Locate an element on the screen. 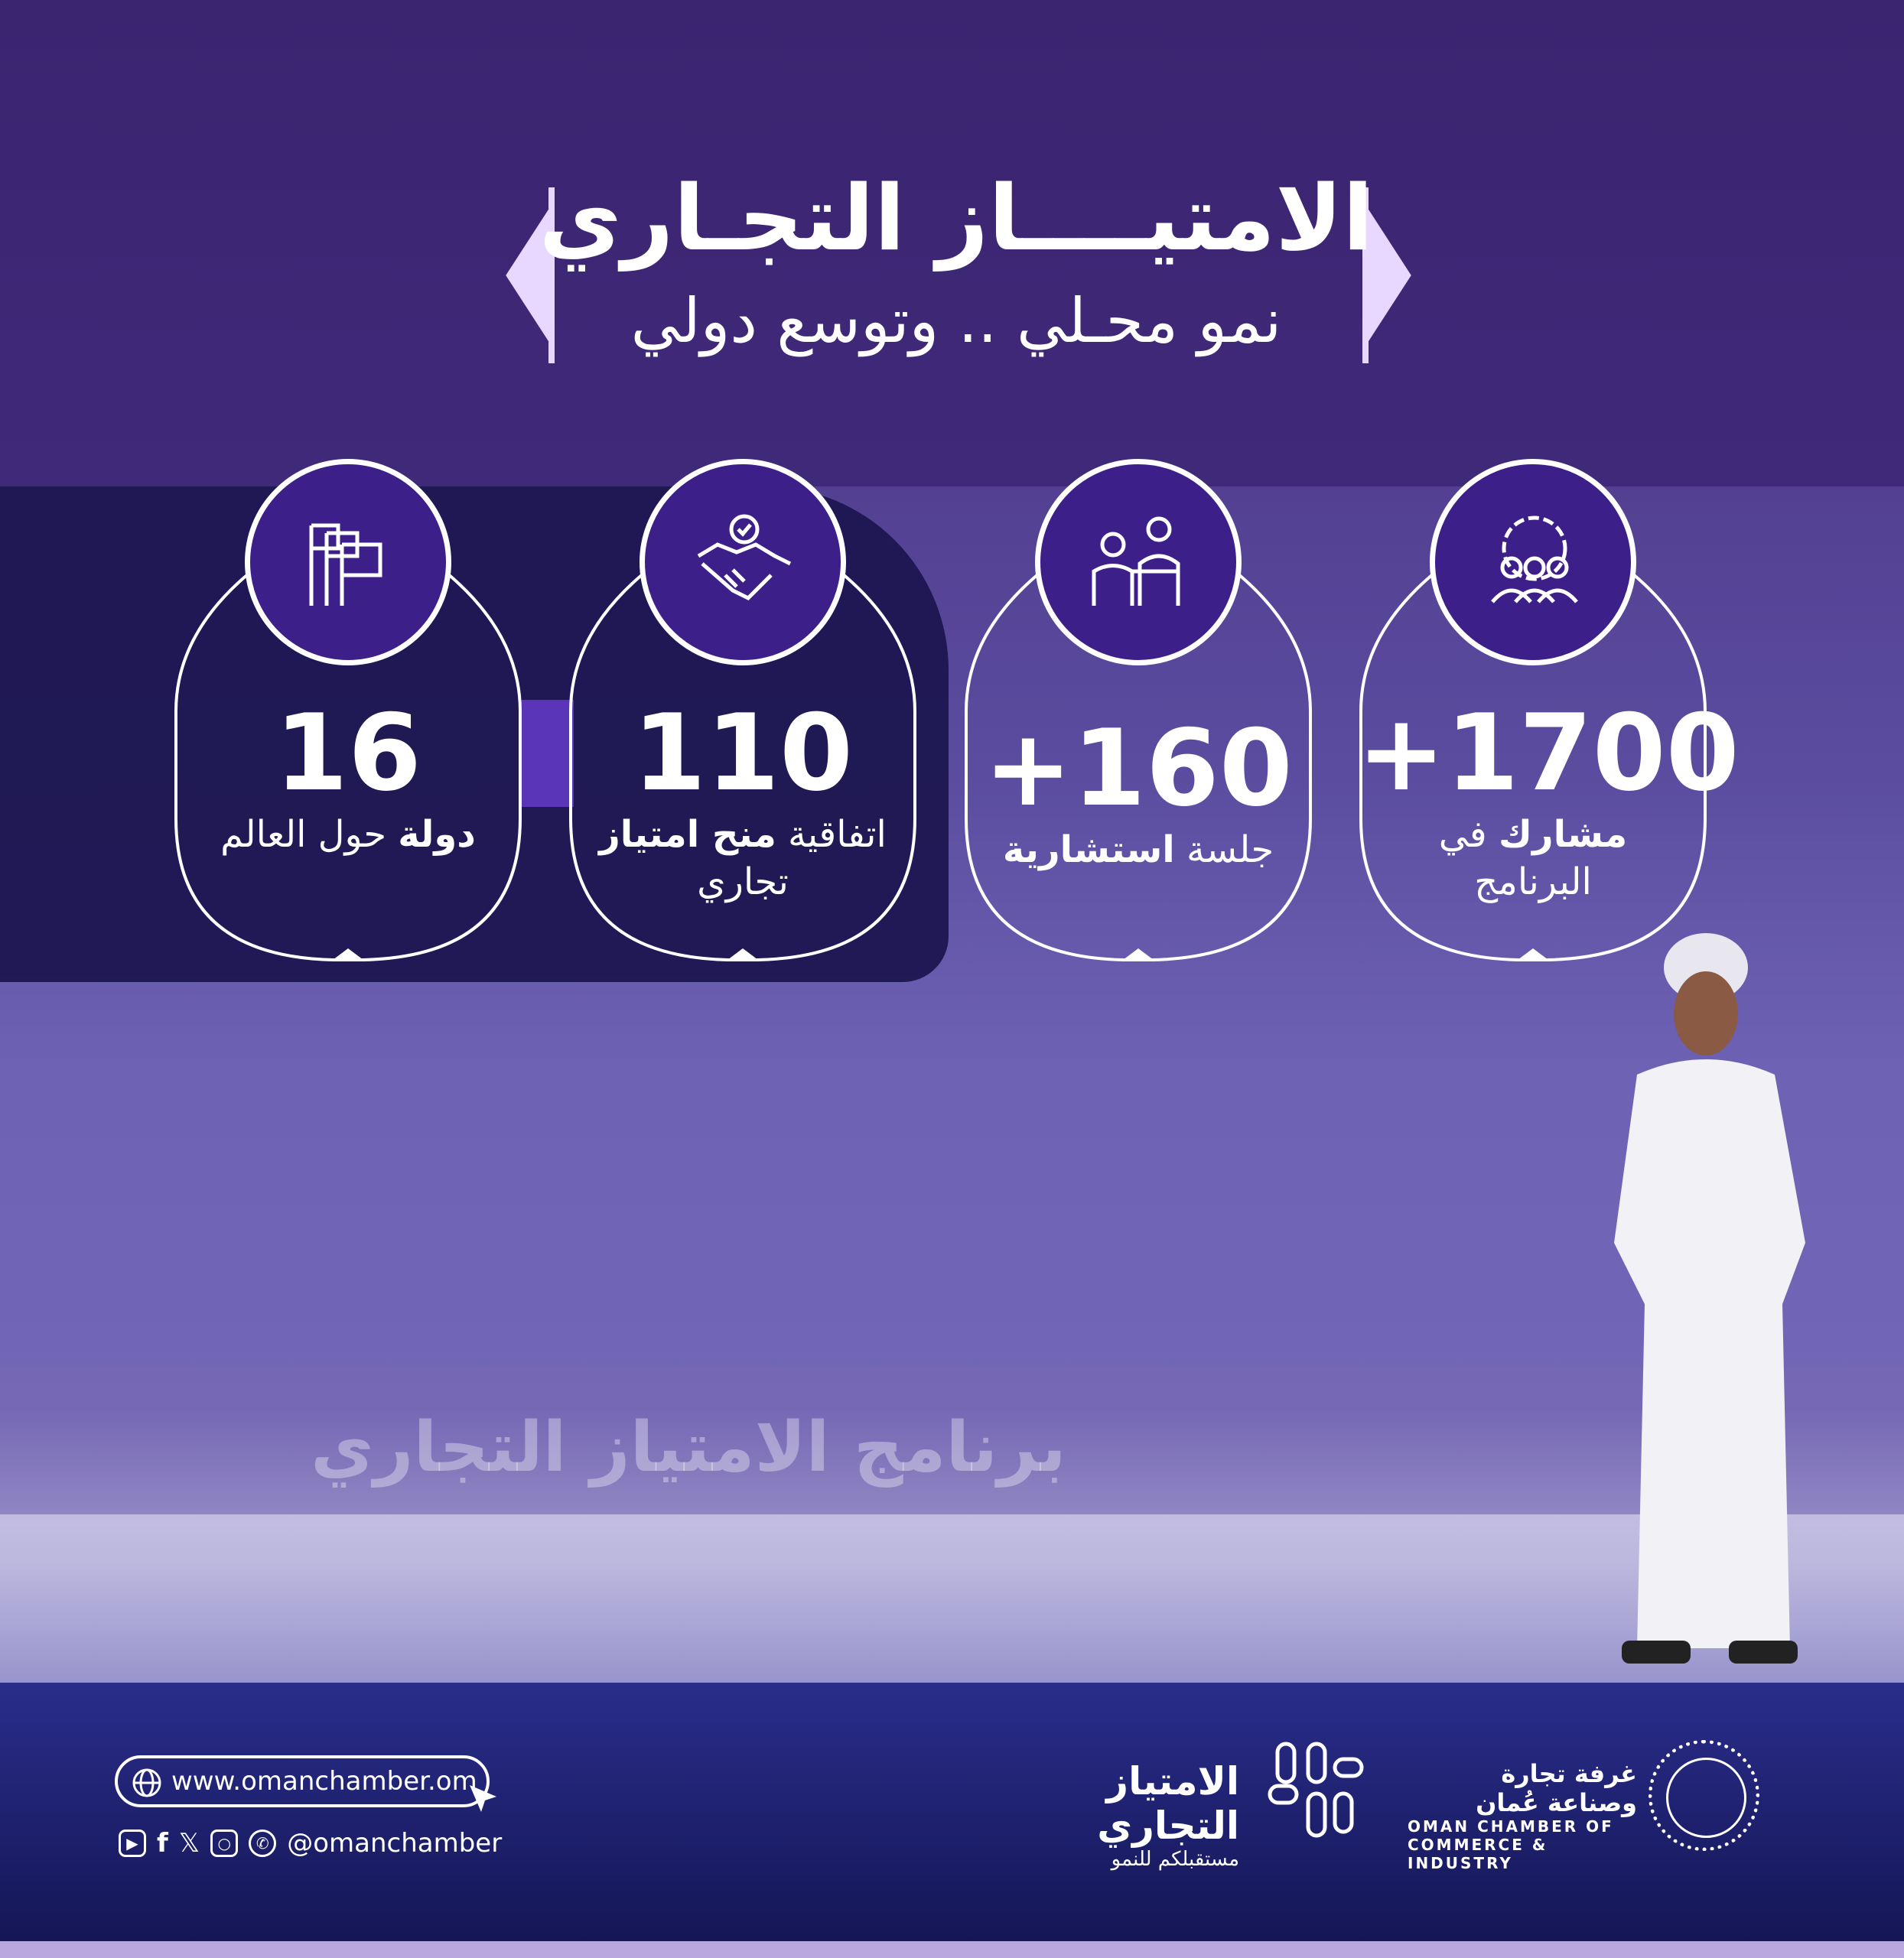  participants-gear-icon is located at coordinates (1534, 560).